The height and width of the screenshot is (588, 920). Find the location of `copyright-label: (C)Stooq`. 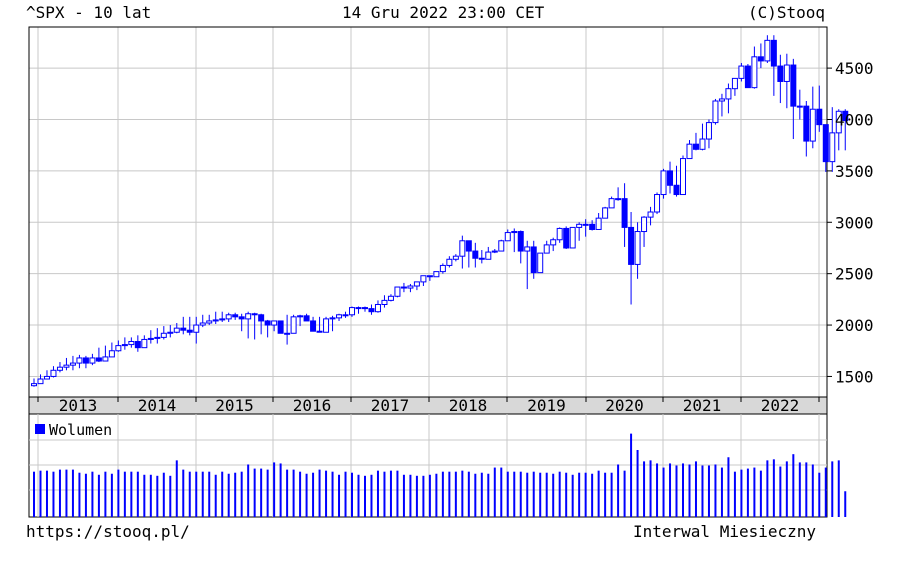

copyright-label: (C)Stooq is located at coordinates (787, 12).